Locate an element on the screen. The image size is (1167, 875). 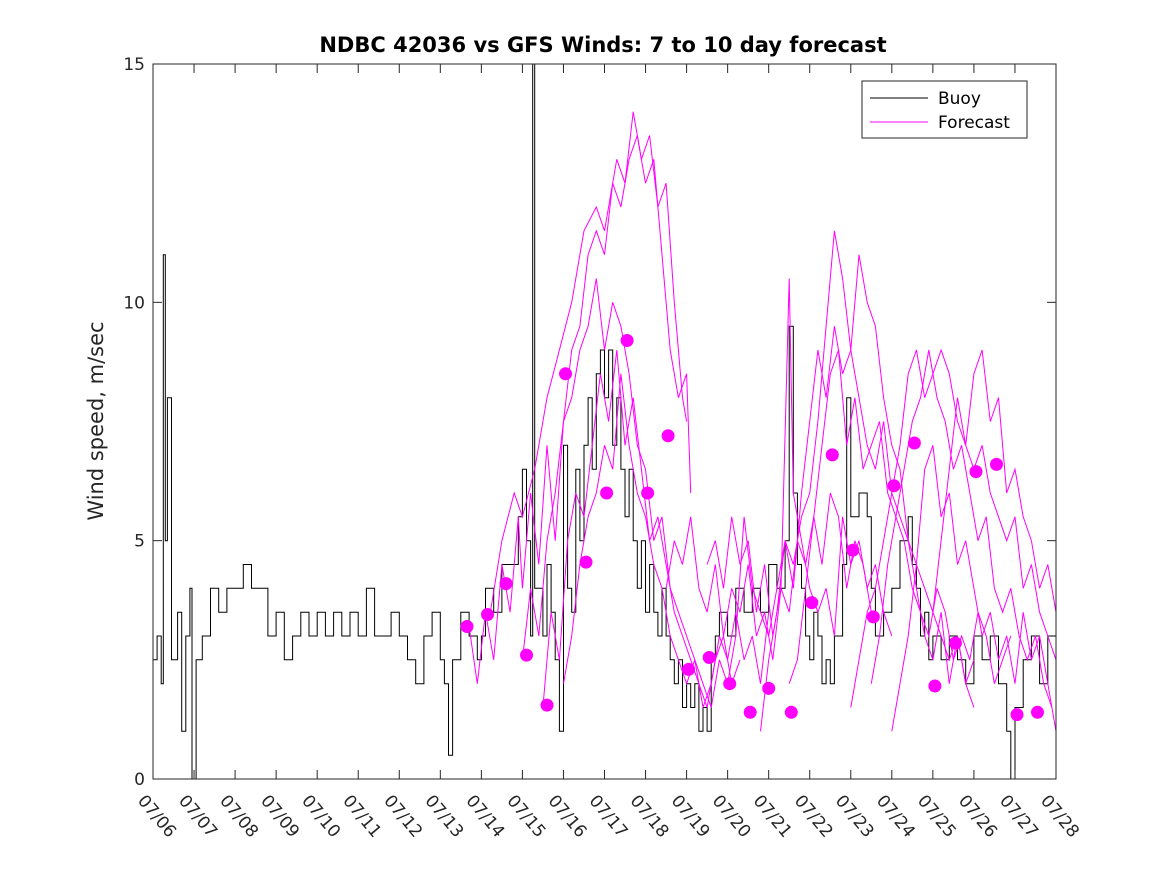
x-tick-label: 07/18 is located at coordinates (649, 816).